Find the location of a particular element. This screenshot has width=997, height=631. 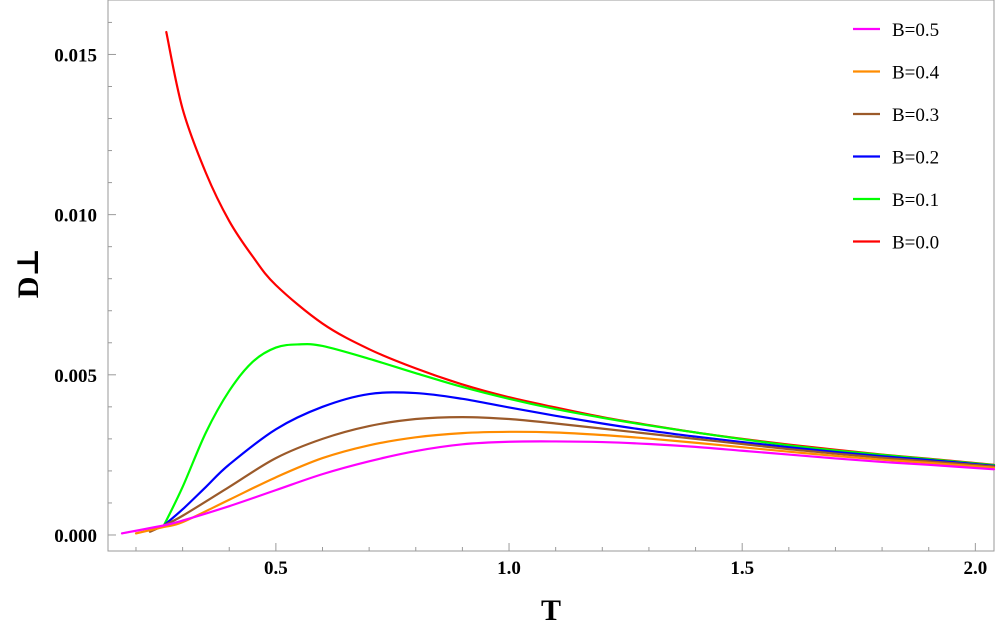

y-tick-label: 0.015 is located at coordinates (75, 55).